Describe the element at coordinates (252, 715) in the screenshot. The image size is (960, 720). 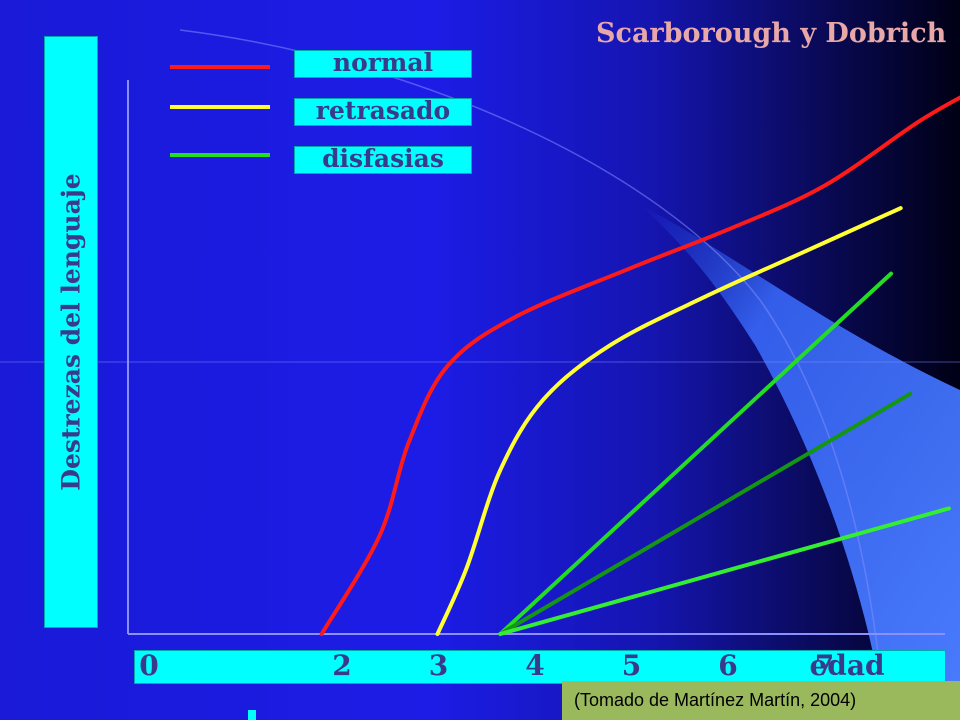
I see `decorative-mark` at that location.